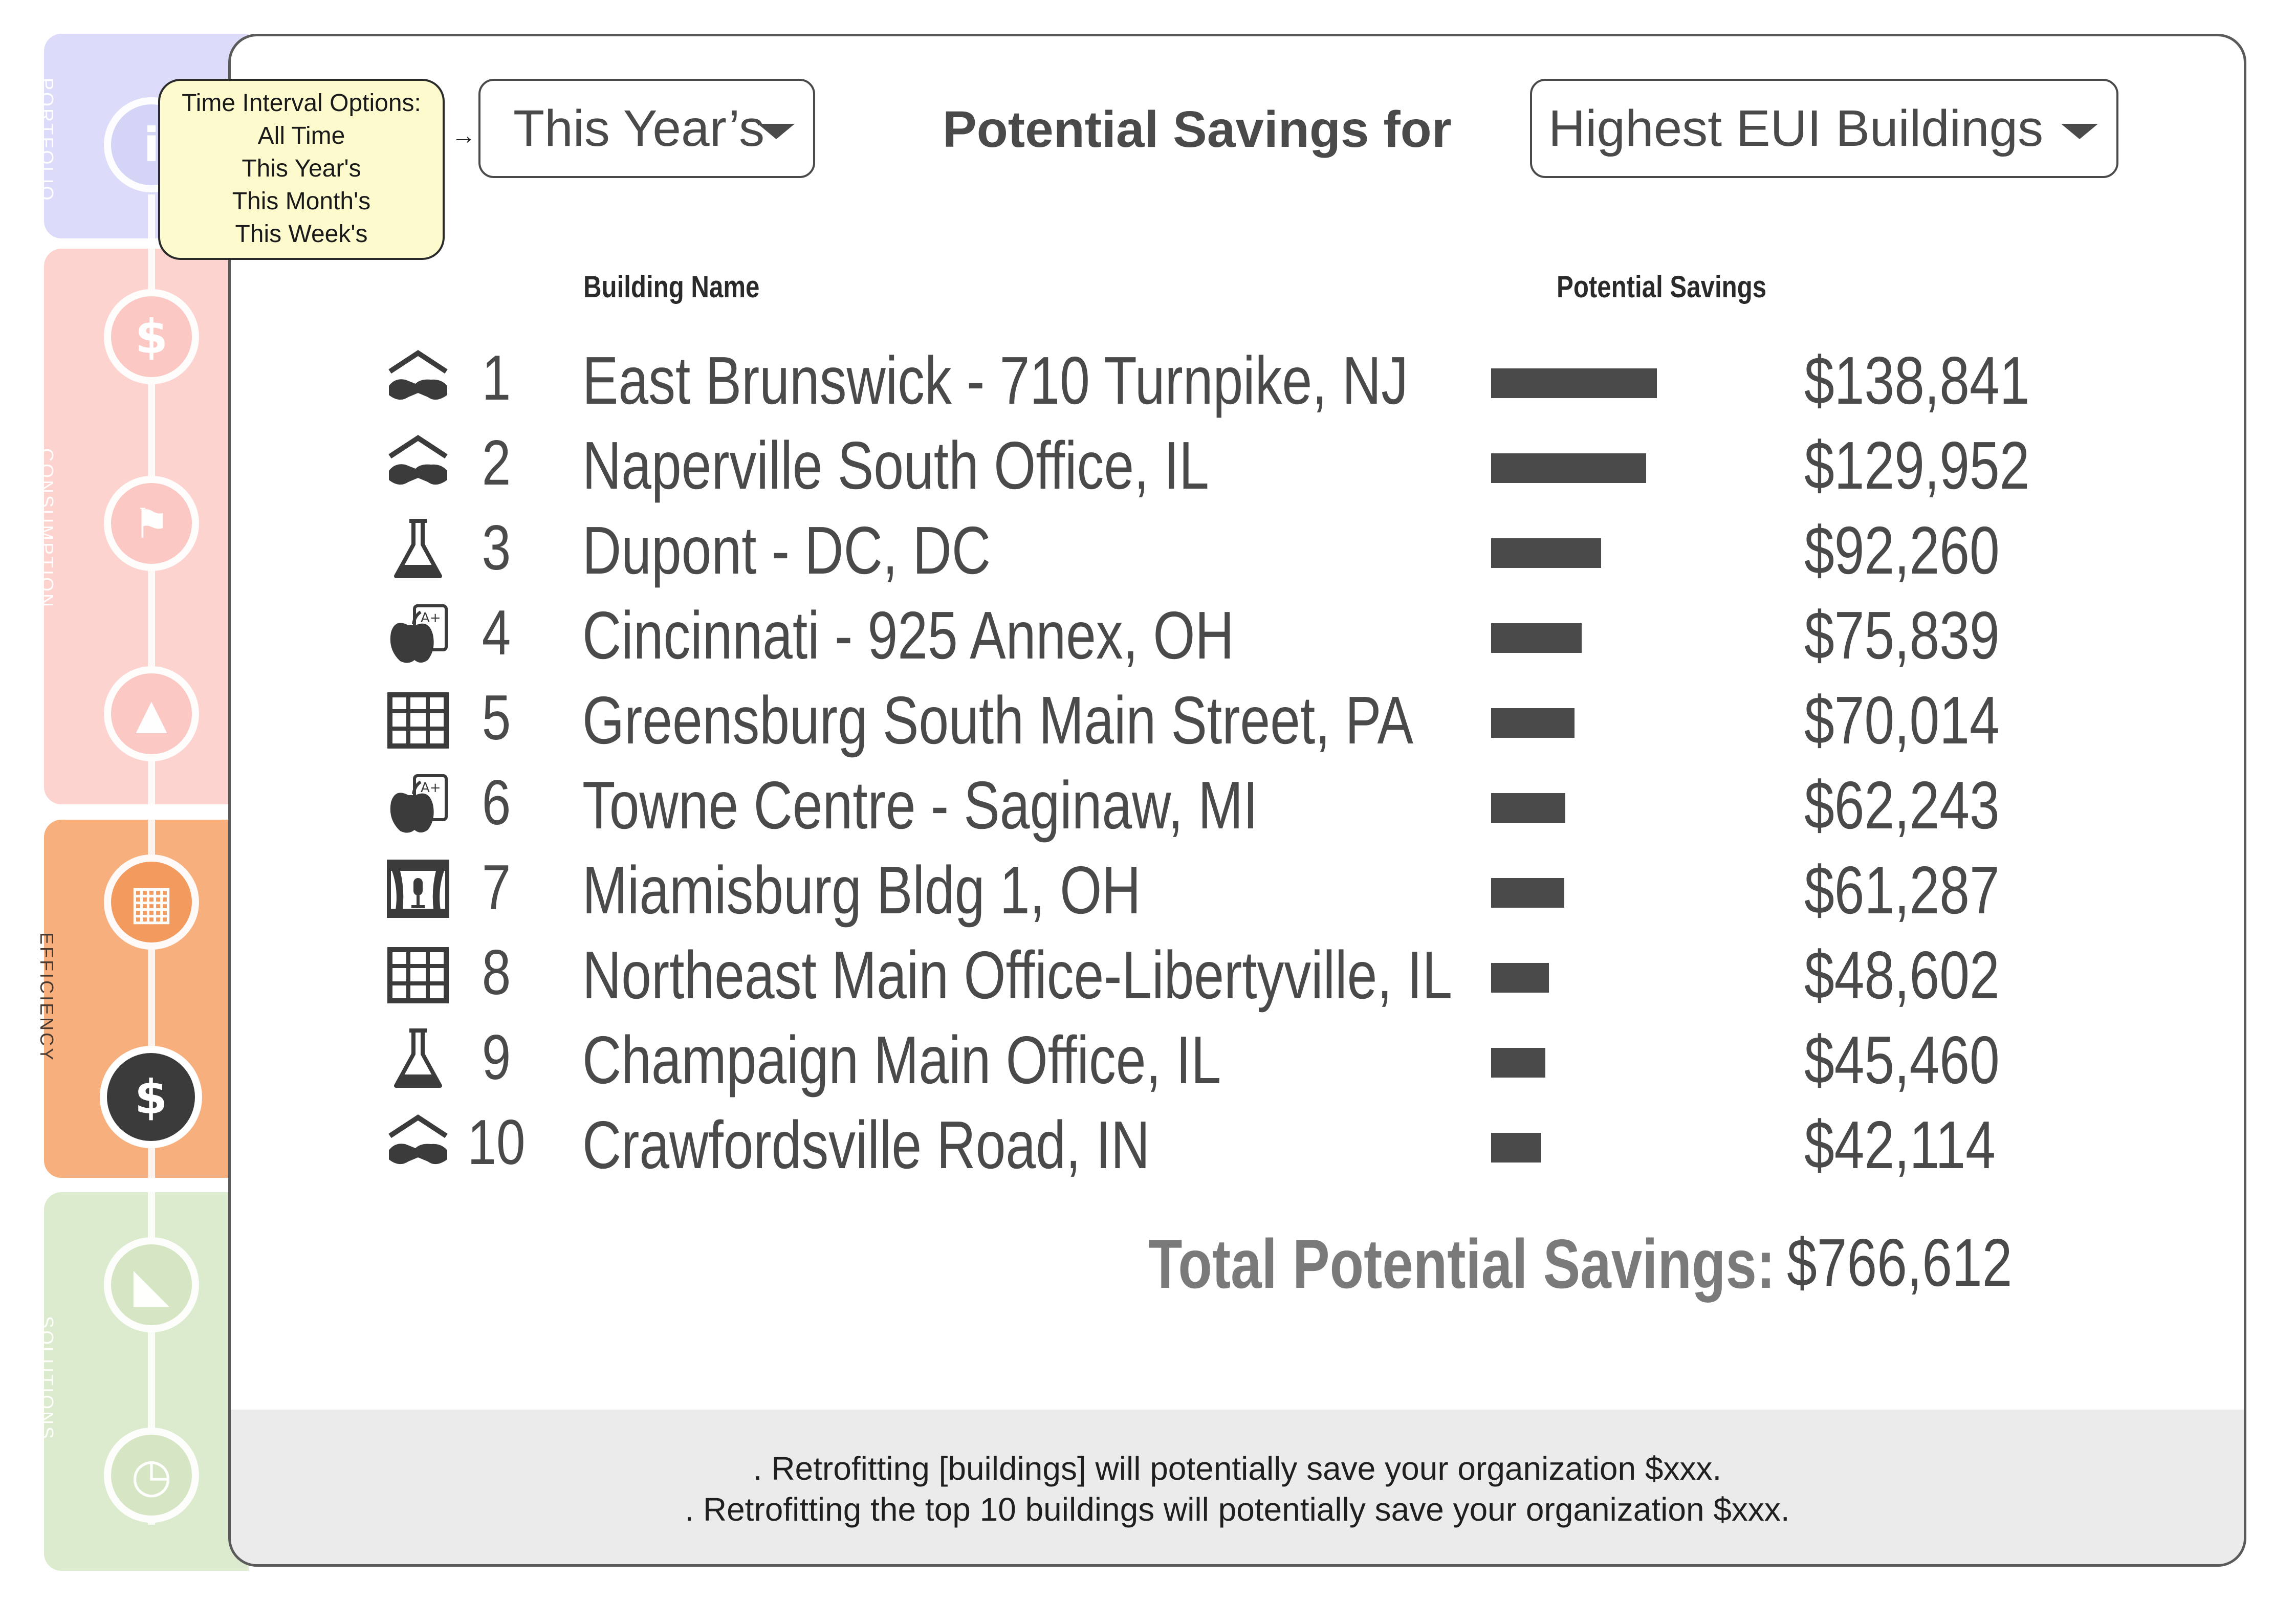  Describe the element at coordinates (301, 201) in the screenshot. I see `tooltip-option: This Month's` at that location.